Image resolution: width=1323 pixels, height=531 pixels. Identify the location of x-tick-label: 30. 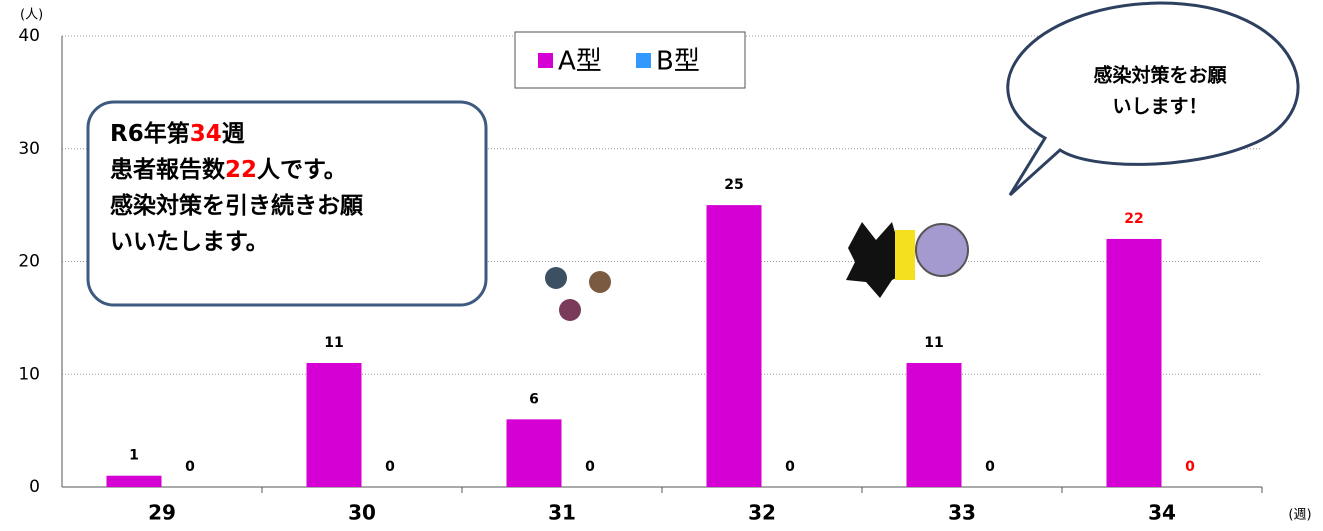
(362, 513).